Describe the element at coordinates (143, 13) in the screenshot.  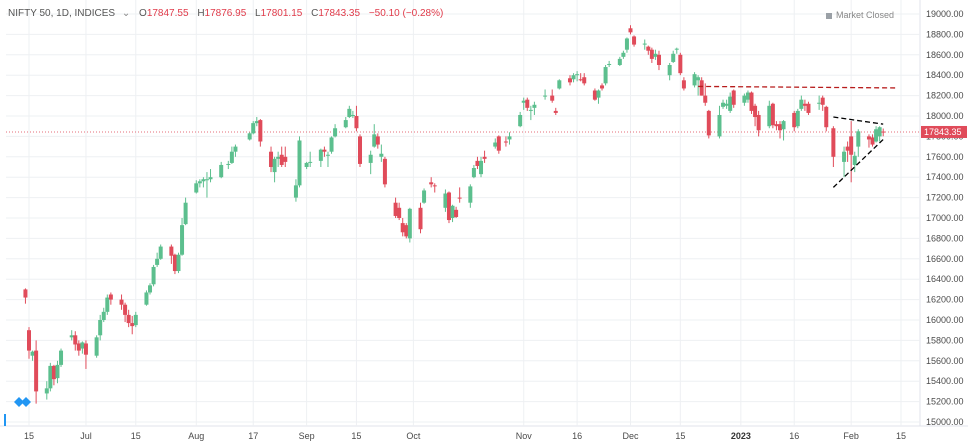
I see `open-label: O` at that location.